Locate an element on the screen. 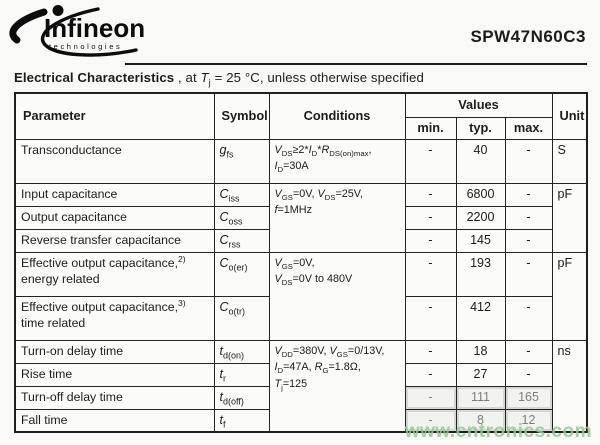 The height and width of the screenshot is (445, 600). col-header-unit: Unit is located at coordinates (569, 116).